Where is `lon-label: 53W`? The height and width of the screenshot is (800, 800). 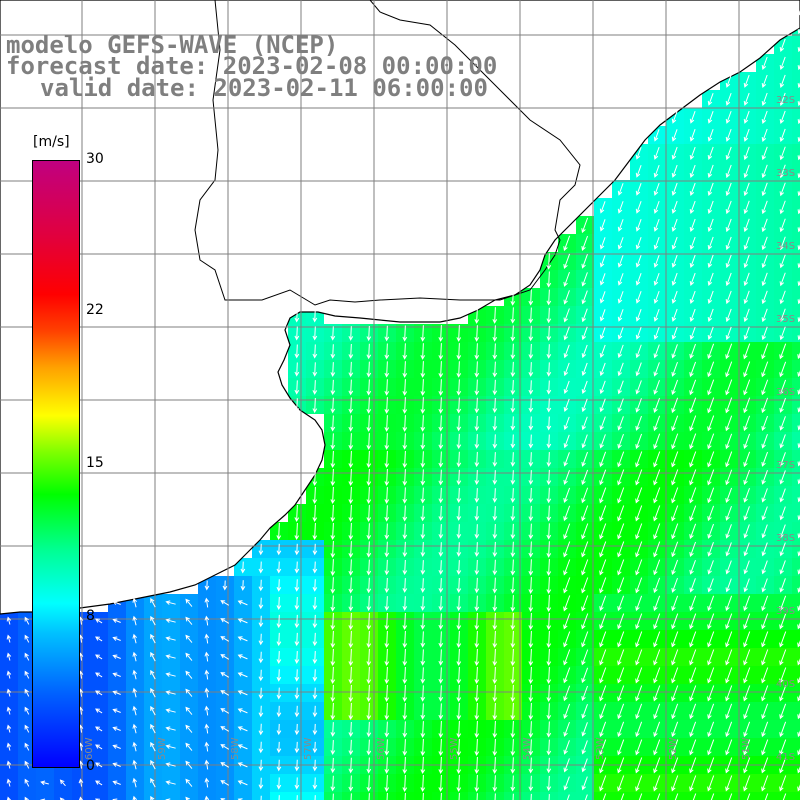
lon-label: 53W is located at coordinates (600, 748).